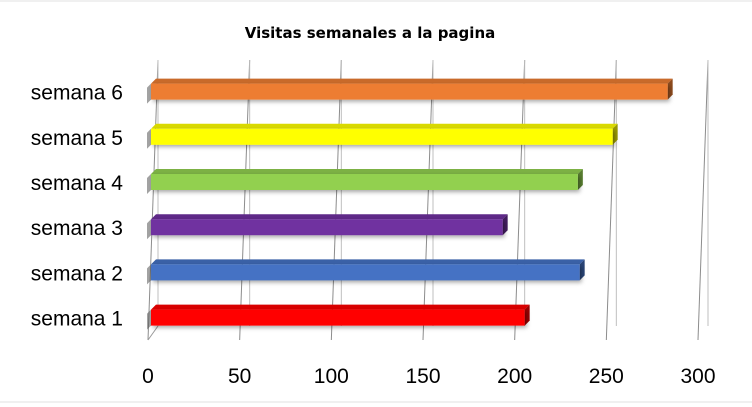 The height and width of the screenshot is (407, 752). What do you see at coordinates (77, 273) in the screenshot?
I see `category-label: semana 2` at bounding box center [77, 273].